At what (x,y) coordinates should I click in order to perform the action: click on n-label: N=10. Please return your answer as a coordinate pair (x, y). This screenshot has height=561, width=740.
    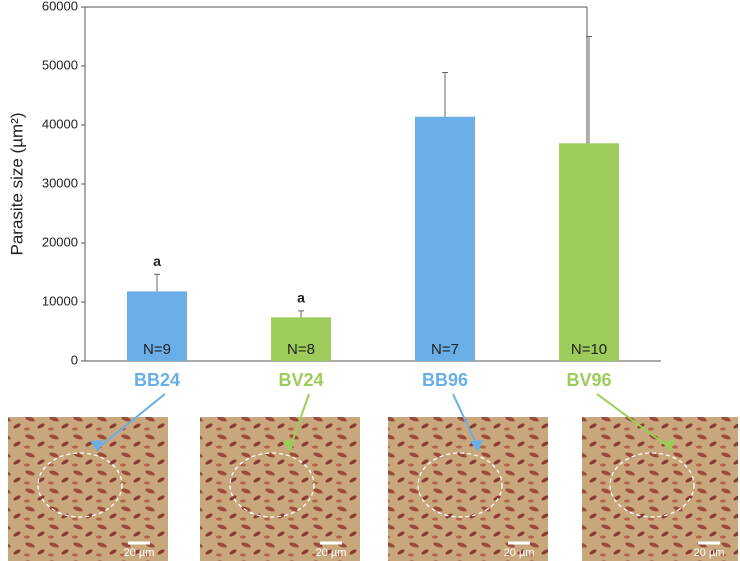
    Looking at the image, I should click on (589, 349).